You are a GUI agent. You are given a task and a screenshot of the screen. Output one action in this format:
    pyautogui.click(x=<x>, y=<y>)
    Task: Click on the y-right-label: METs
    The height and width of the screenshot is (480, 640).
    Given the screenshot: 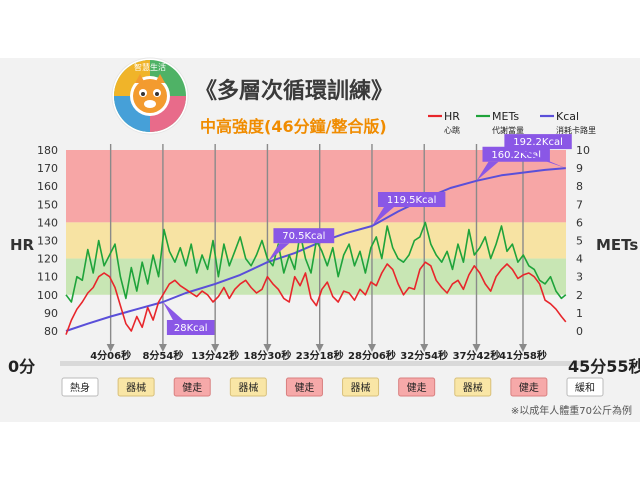 What is the action you would take?
    pyautogui.click(x=617, y=245)
    